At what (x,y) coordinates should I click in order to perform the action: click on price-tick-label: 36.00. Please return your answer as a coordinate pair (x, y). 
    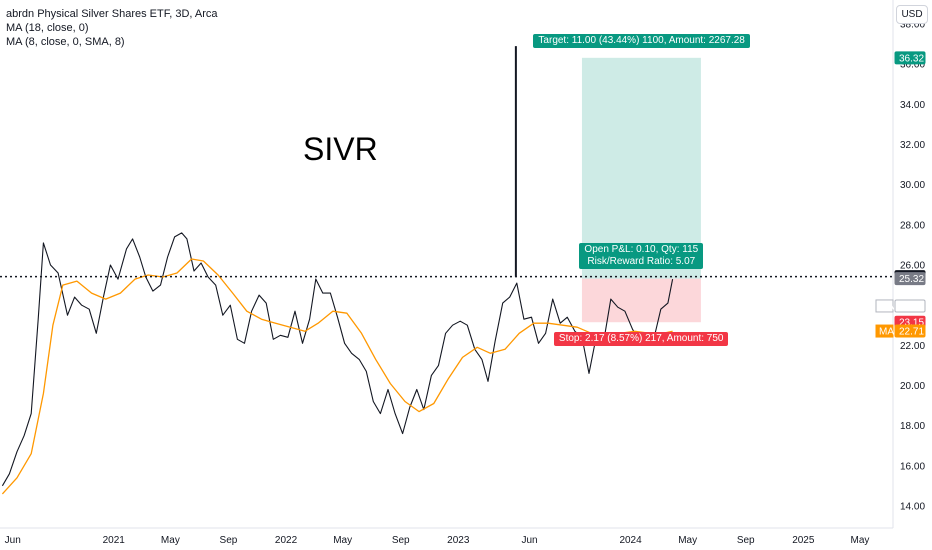
    Looking at the image, I should click on (912, 65).